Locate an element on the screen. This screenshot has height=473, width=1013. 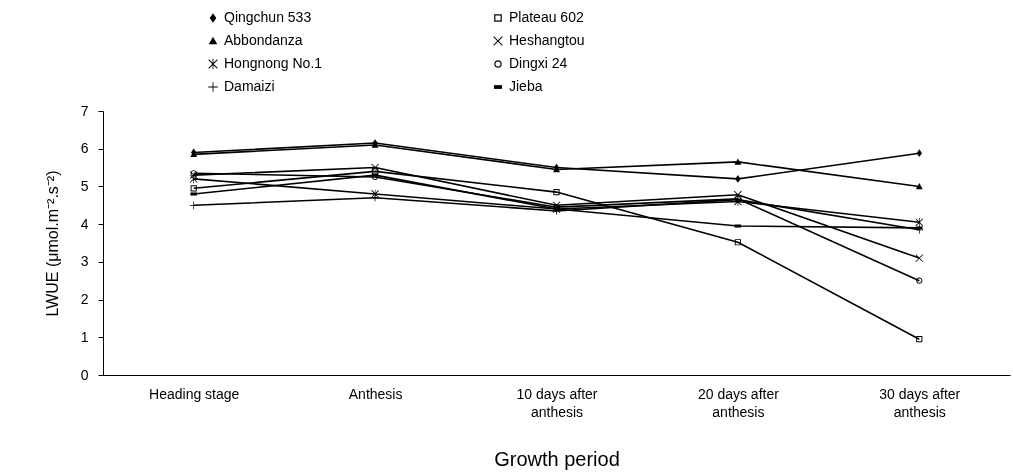
y-tick-label: 7 is located at coordinates (84, 110).